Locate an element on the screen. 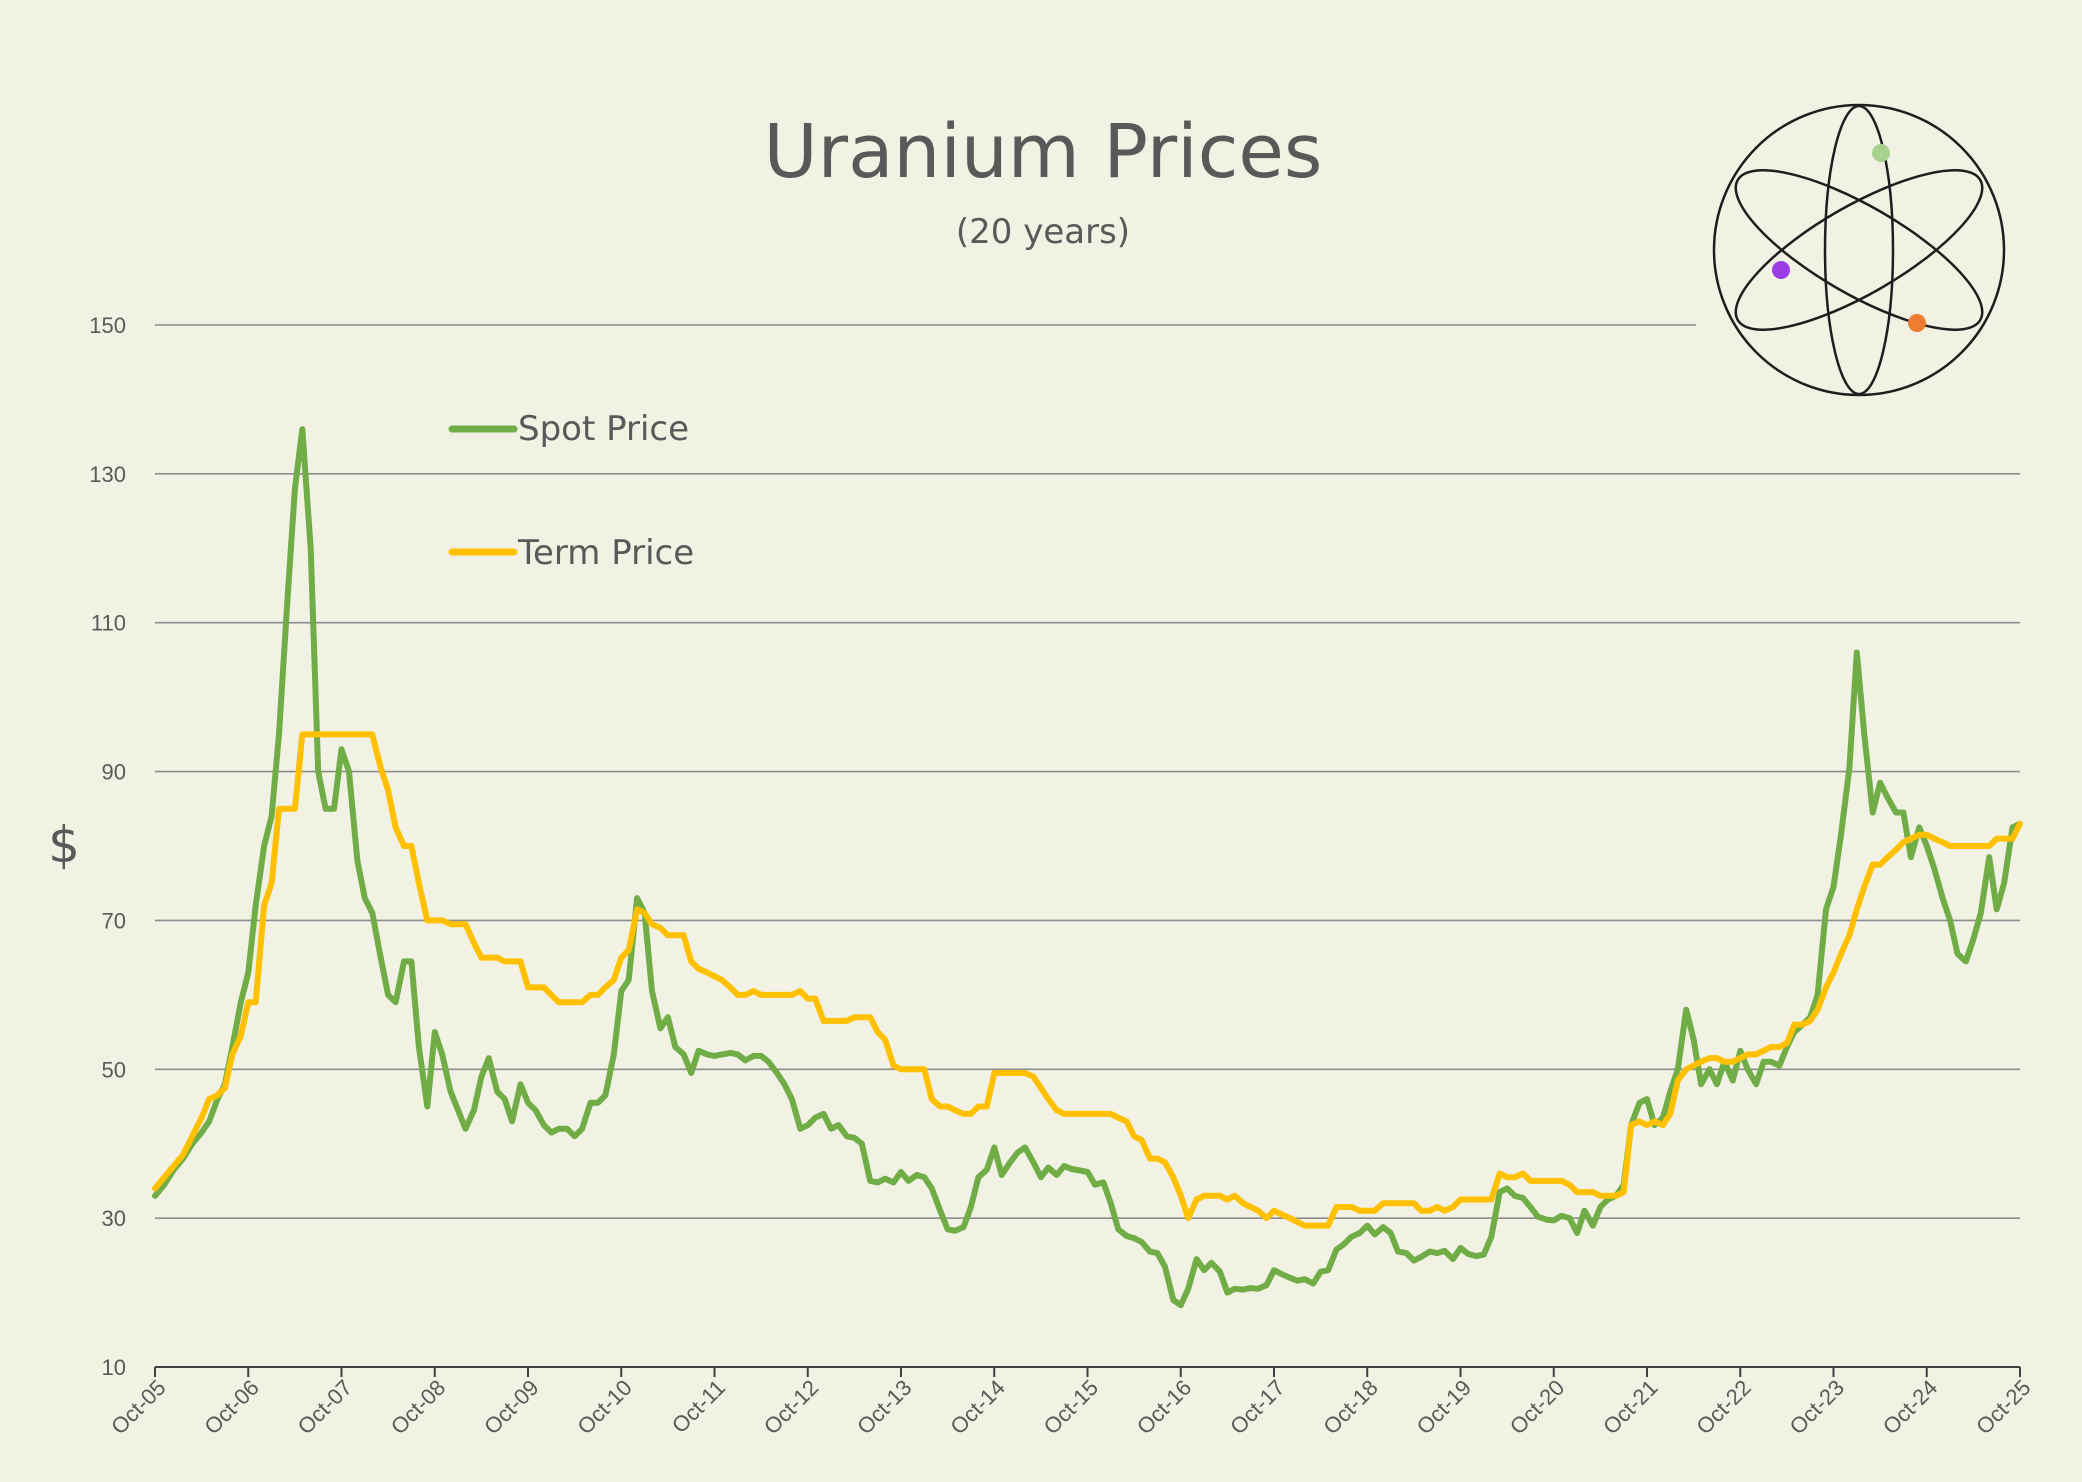  y-tick-label: 150 is located at coordinates (107, 325).